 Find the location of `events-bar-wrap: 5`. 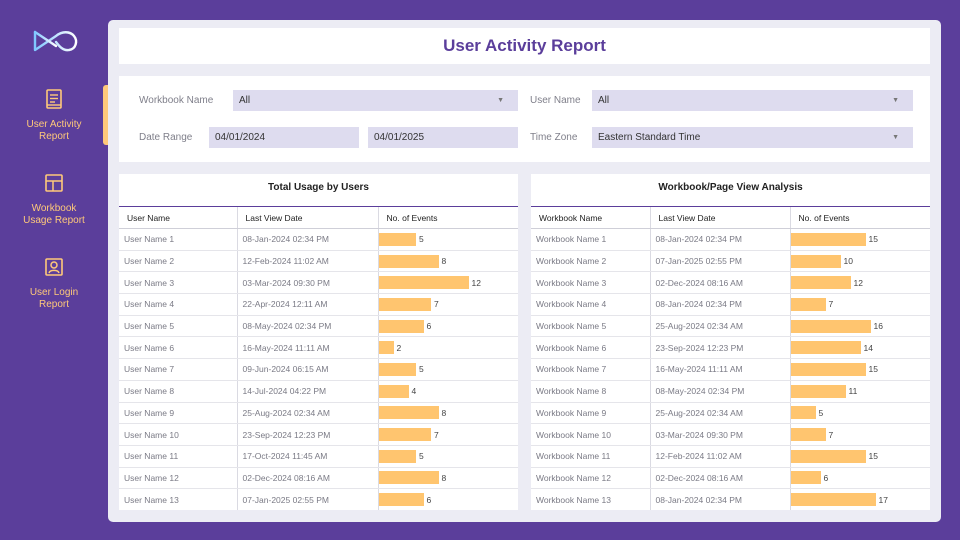

events-bar-wrap: 5 is located at coordinates (448, 239).